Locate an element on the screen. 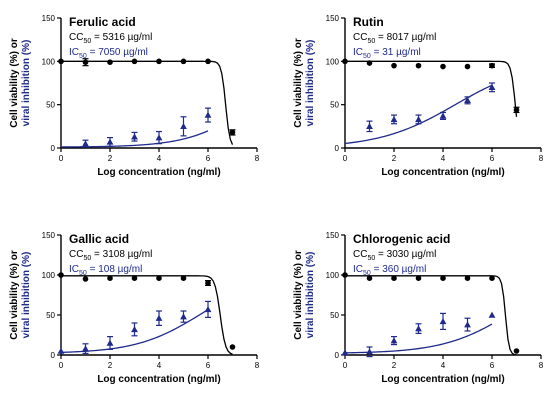 The width and height of the screenshot is (550, 400). ic50-value: = 360 µg/ml is located at coordinates (399, 269).